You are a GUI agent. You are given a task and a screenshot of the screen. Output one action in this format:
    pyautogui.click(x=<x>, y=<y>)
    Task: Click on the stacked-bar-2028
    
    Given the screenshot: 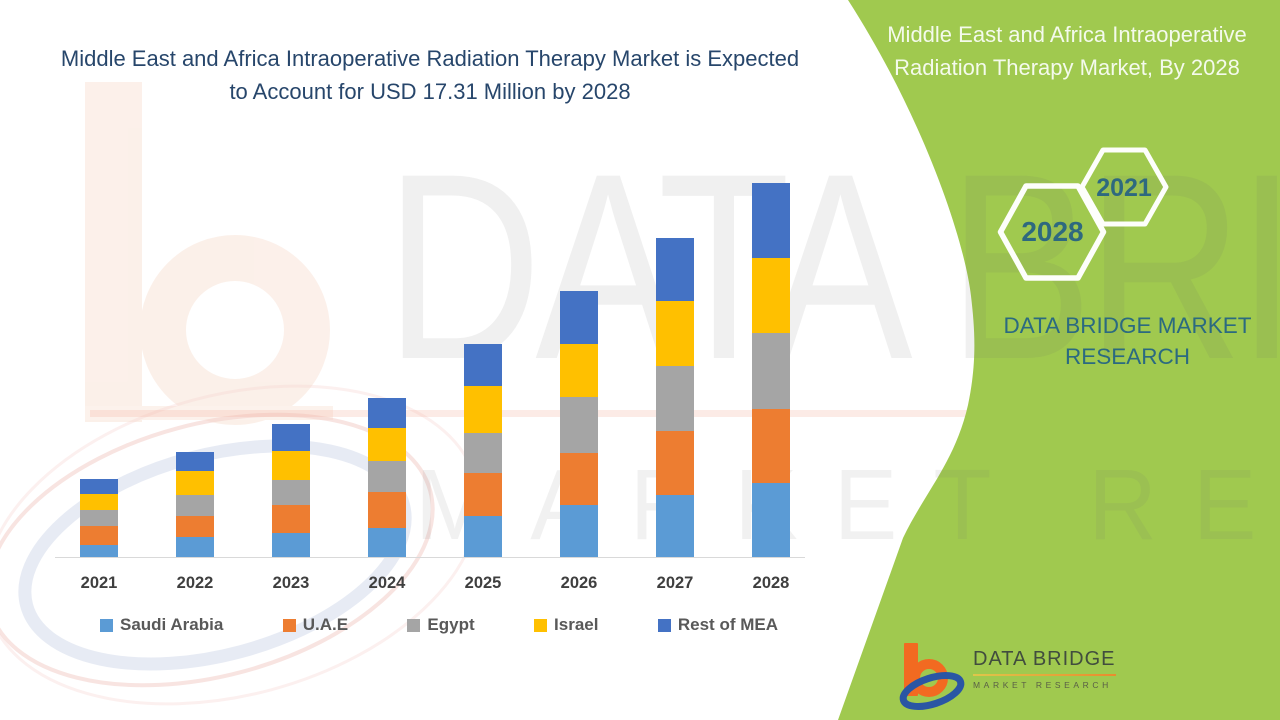 What is the action you would take?
    pyautogui.click(x=771, y=370)
    